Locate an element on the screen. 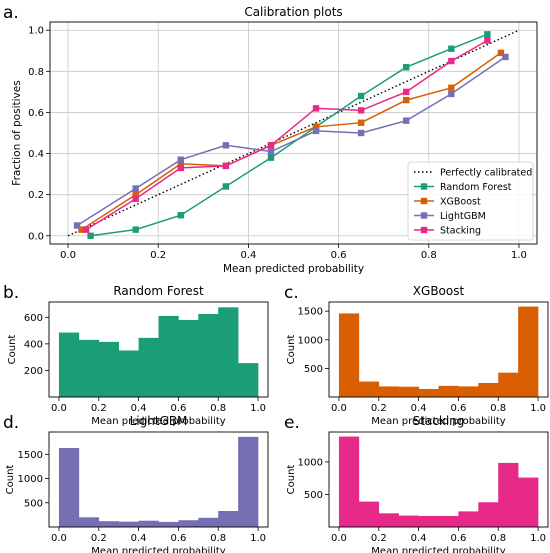 This screenshot has width=550, height=553. y-tick-label: 0.2 is located at coordinates (36, 195).